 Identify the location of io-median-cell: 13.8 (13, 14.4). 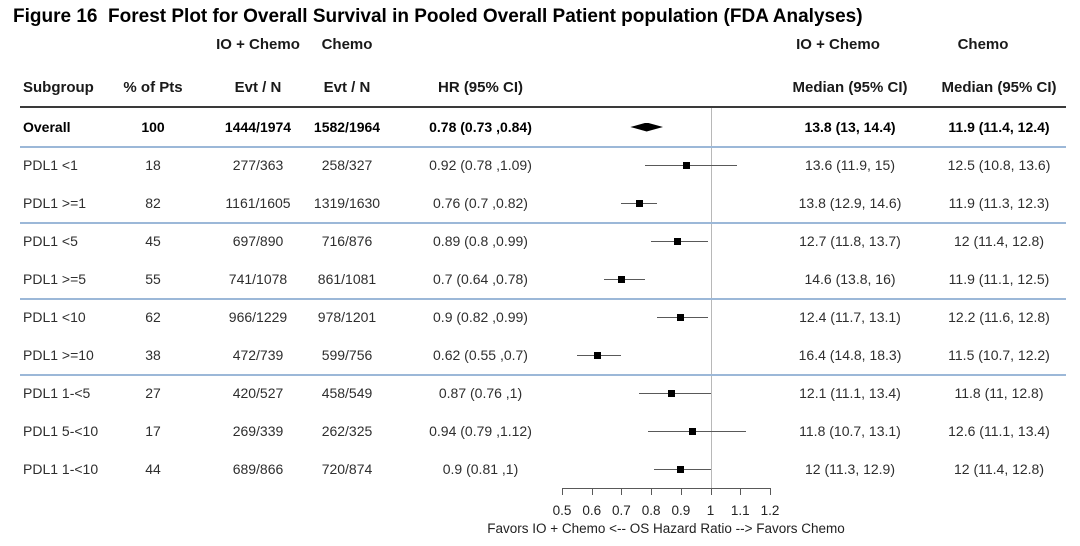
(850, 127).